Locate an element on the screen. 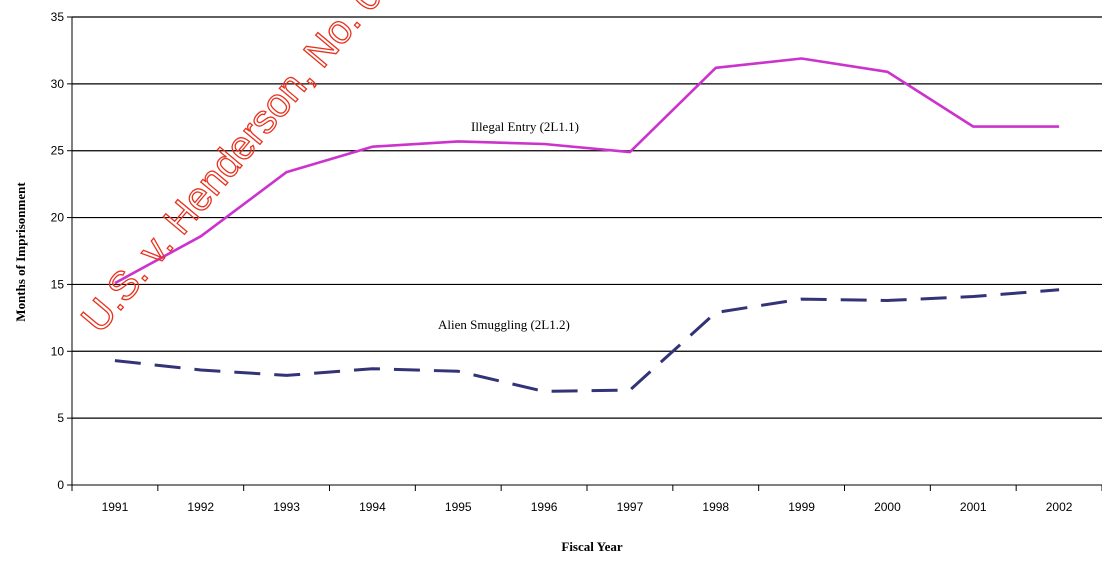 This screenshot has width=1102, height=561. x-tick-label-1997: 1997 is located at coordinates (630, 507).